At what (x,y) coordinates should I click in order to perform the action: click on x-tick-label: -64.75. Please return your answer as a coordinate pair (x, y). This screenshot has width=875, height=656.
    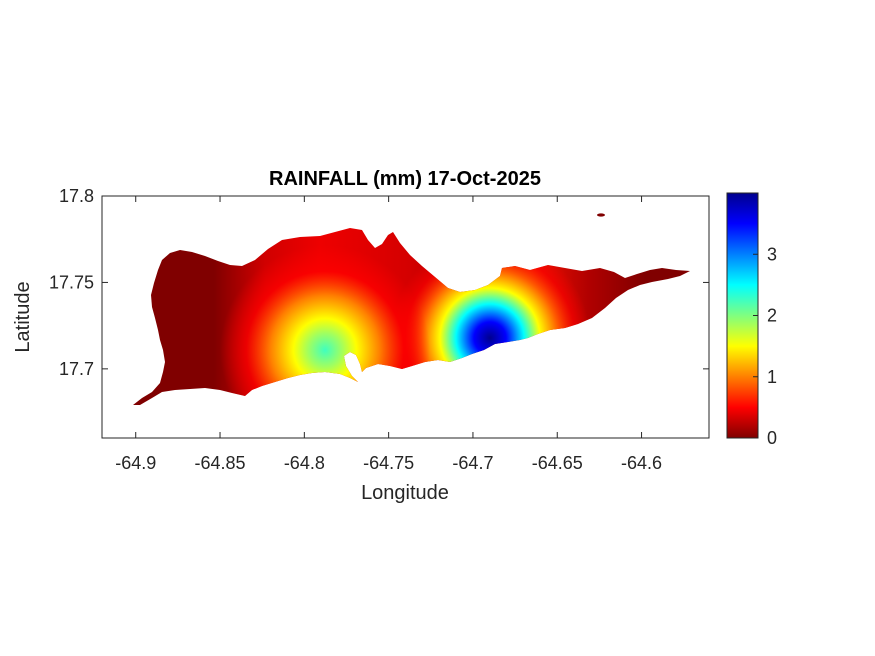
    Looking at the image, I should click on (388, 463).